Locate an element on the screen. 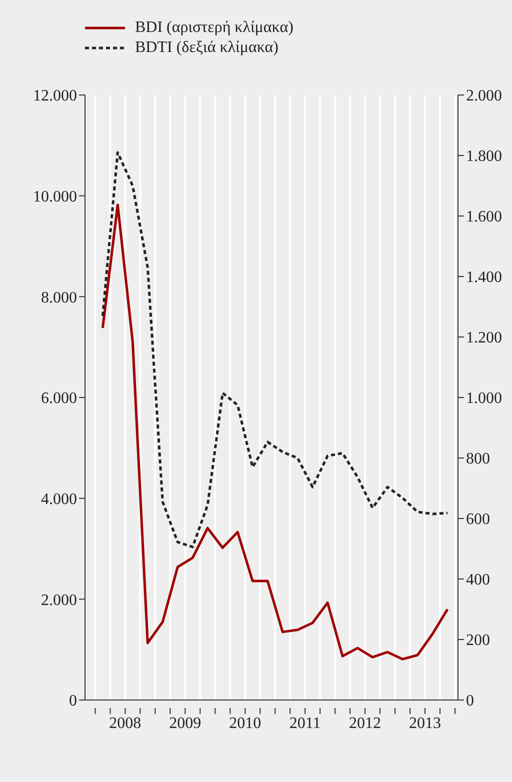 The width and height of the screenshot is (512, 782). x-tick-label: 2009 is located at coordinates (185, 723).